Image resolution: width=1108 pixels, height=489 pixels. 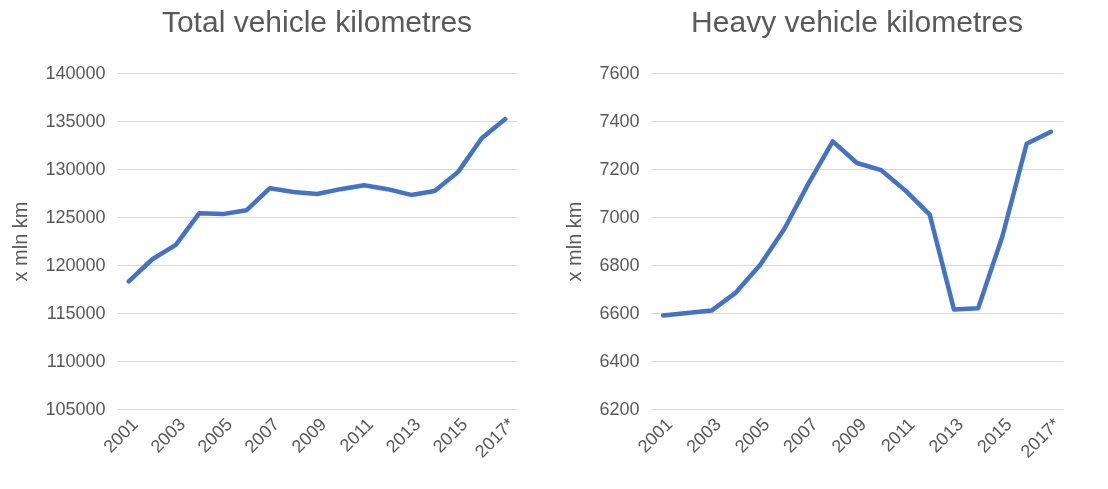 What do you see at coordinates (75, 72) in the screenshot?
I see `y-tick-label: 140000` at bounding box center [75, 72].